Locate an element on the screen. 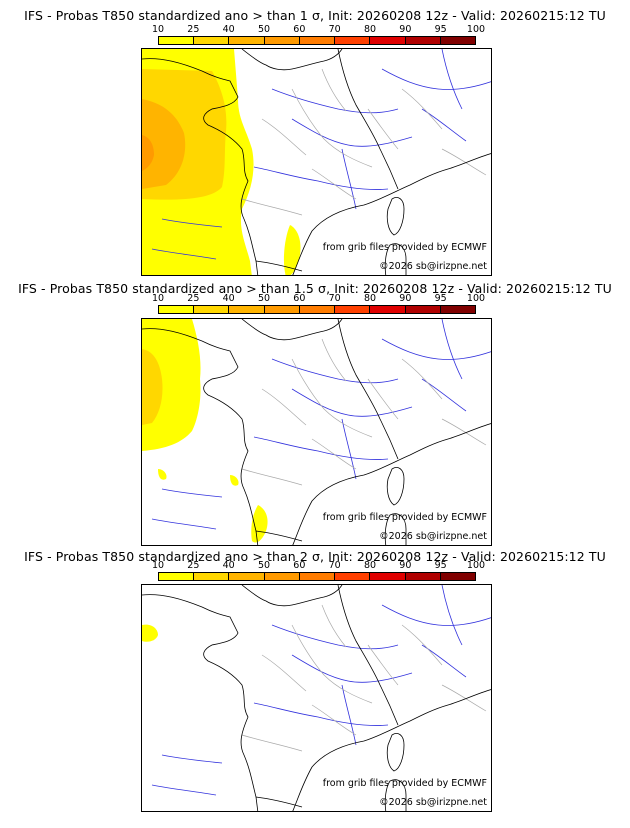  scale-tick-label: 100 is located at coordinates (476, 298).